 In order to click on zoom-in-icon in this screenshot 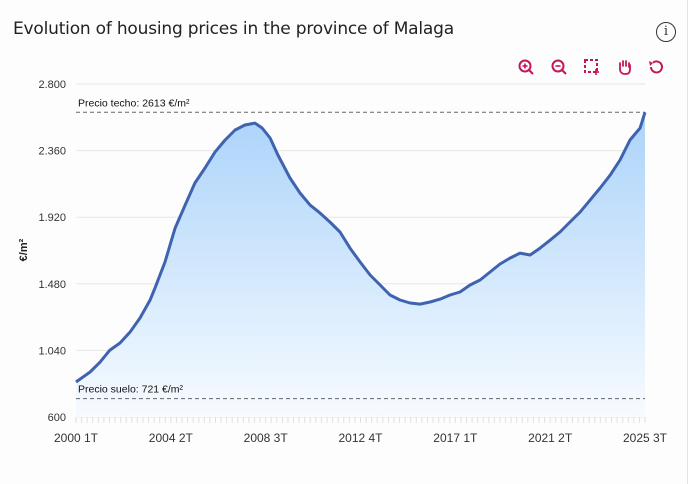, I will do `click(526, 67)`.